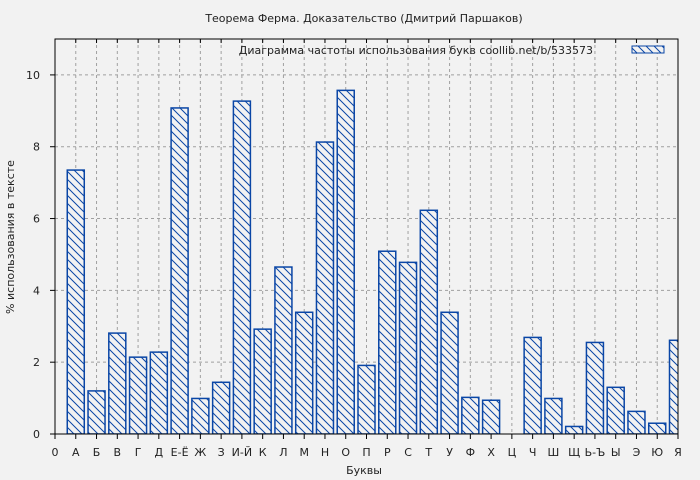 Image resolution: width=700 pixels, height=480 pixels. What do you see at coordinates (200, 415) in the screenshot?
I see `bar-Ж` at bounding box center [200, 415].